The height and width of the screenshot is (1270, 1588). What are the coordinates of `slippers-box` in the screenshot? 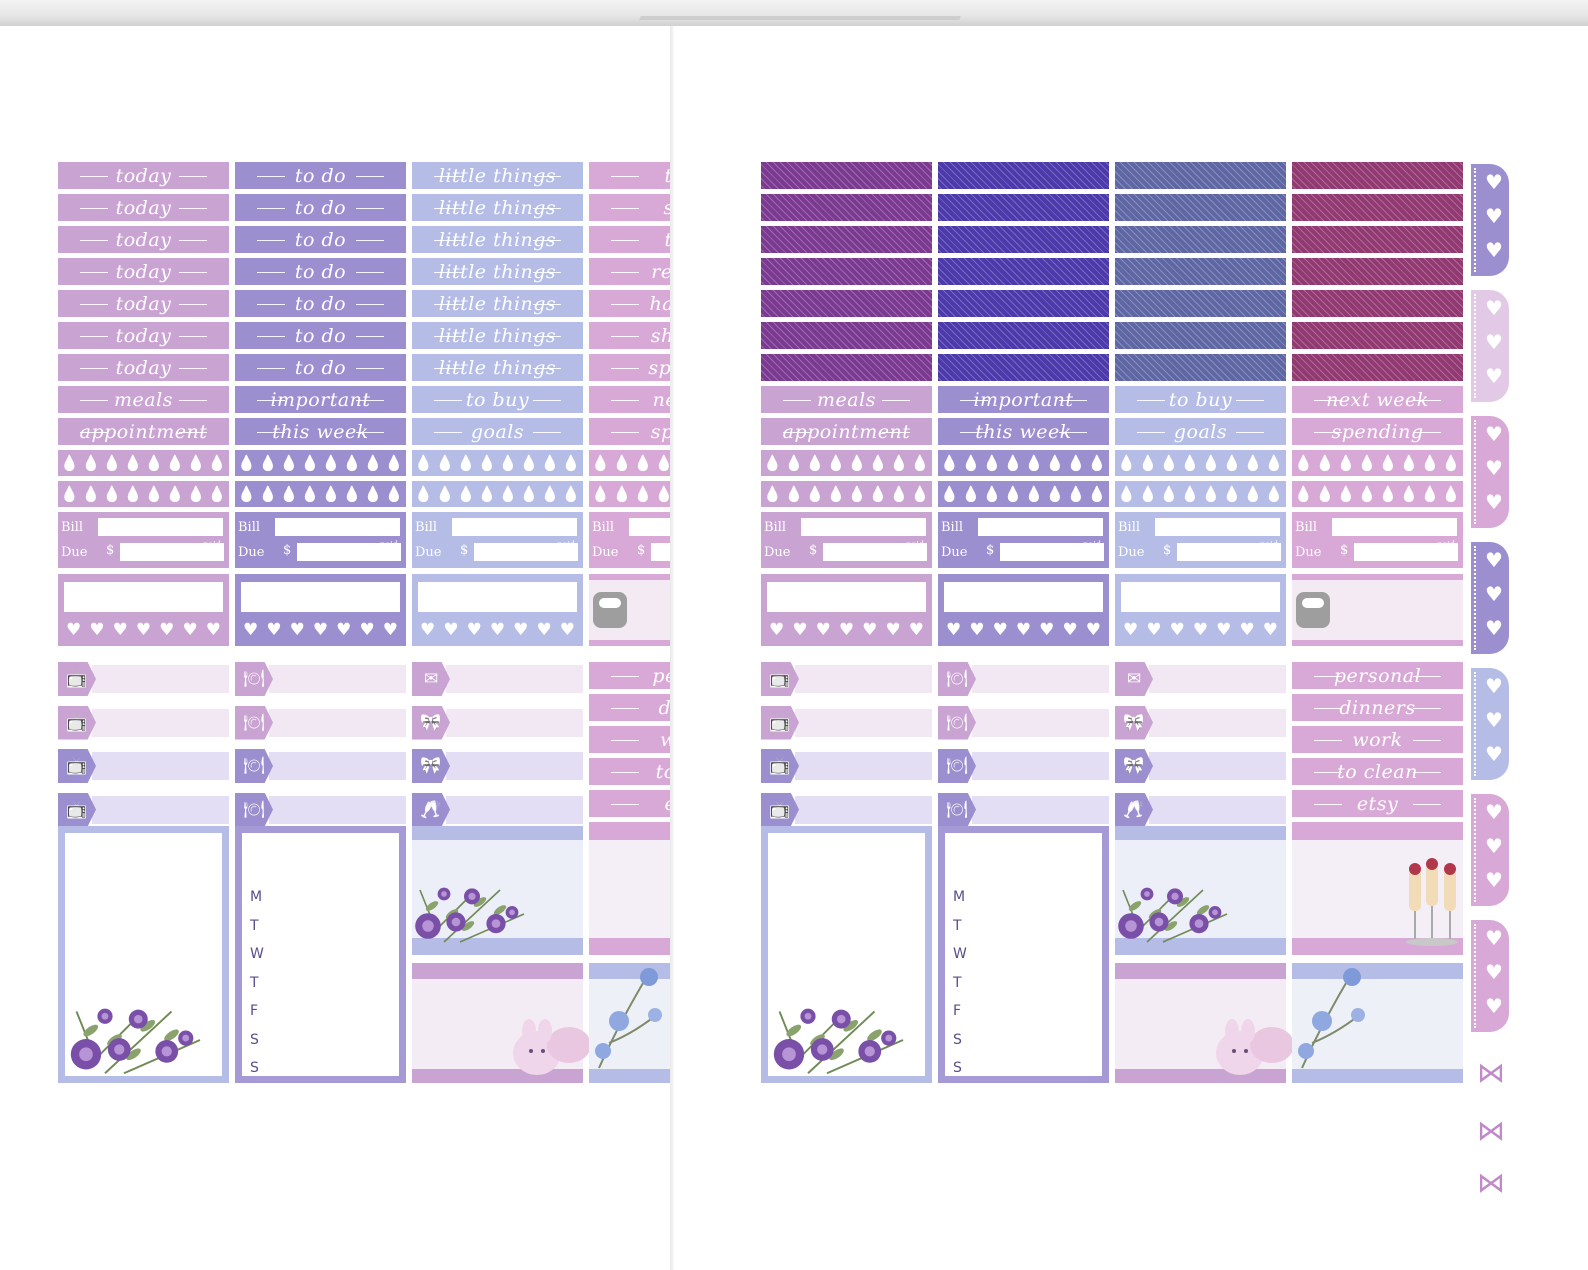 It's located at (1204, 1023).